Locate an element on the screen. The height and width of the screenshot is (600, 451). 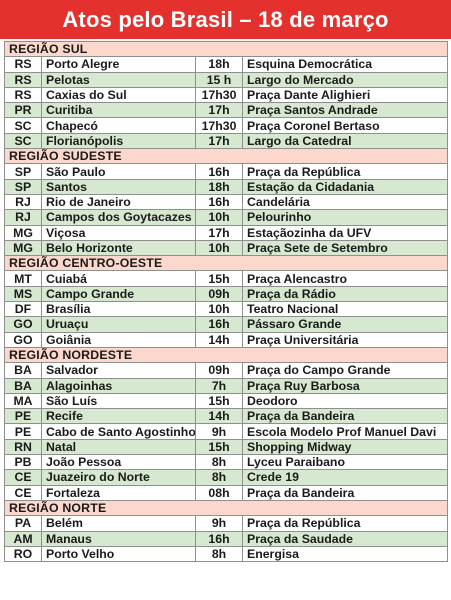
city-cell: São Luís is located at coordinates (118, 401).